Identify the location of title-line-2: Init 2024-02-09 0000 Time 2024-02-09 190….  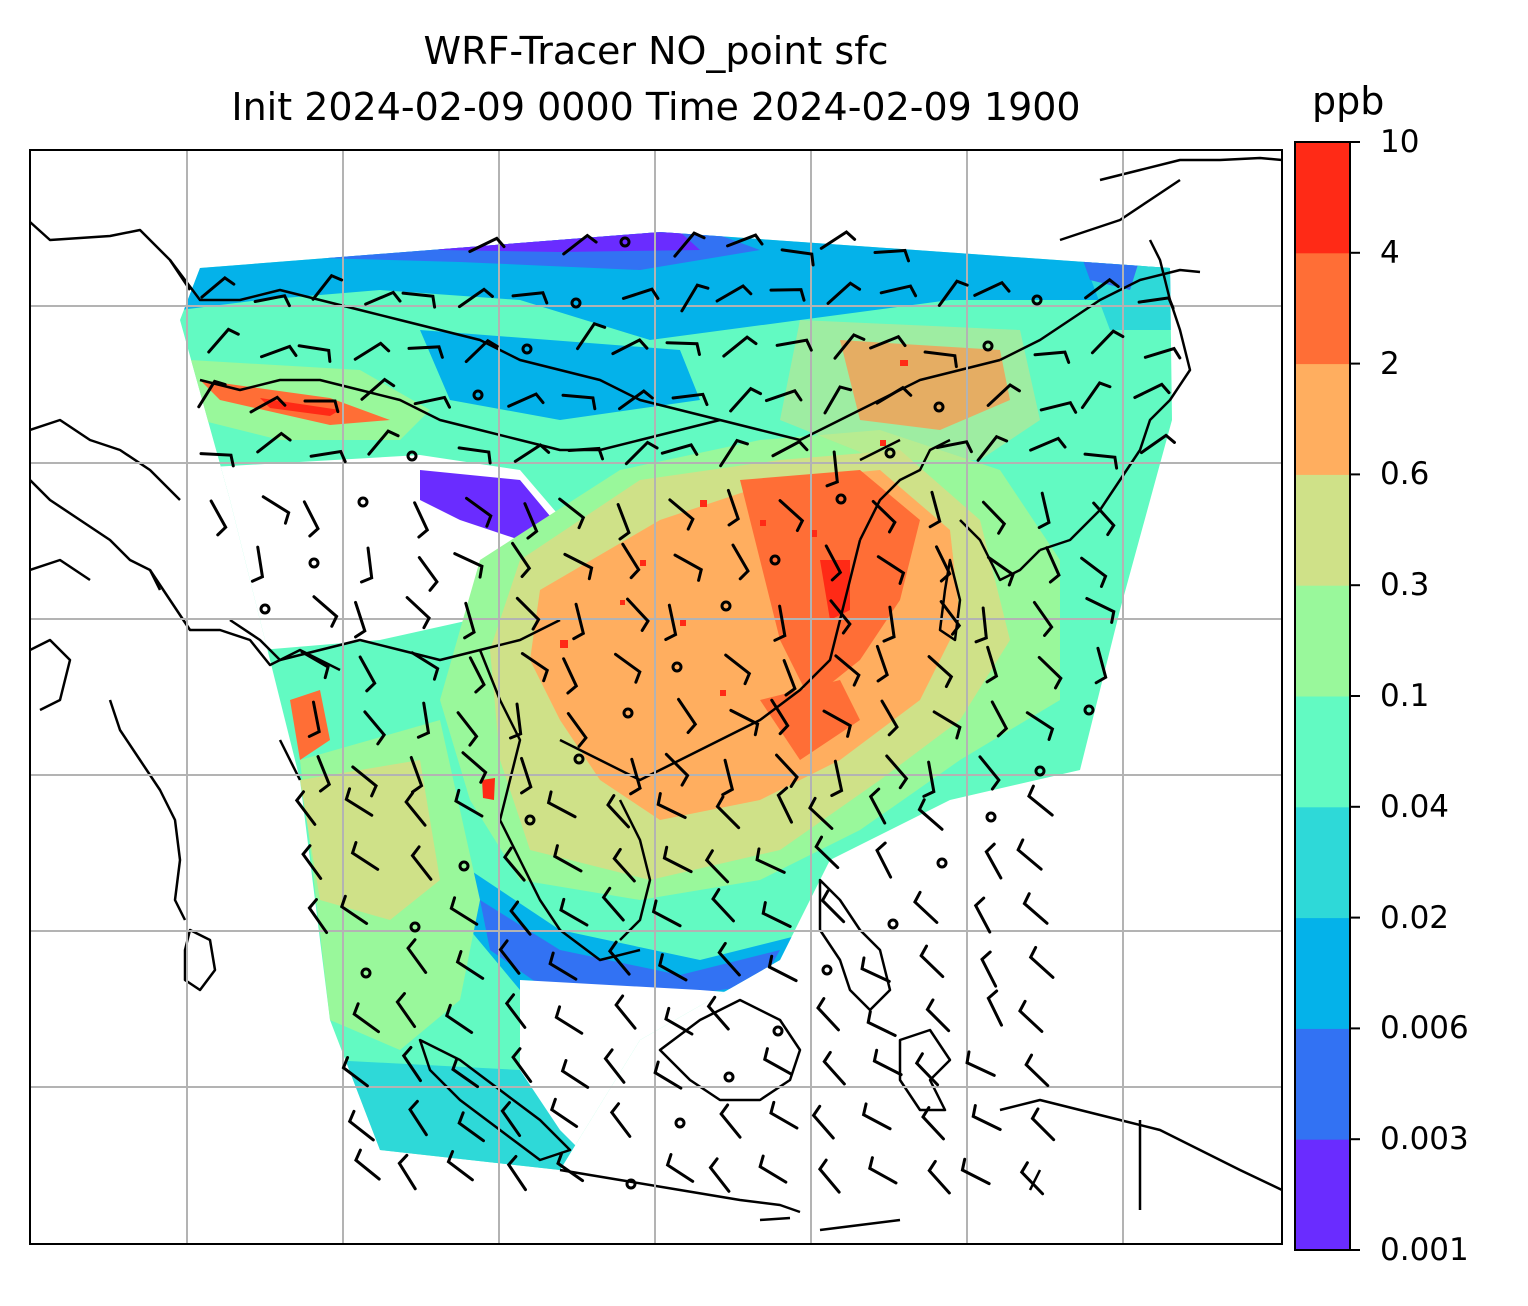
(656, 107).